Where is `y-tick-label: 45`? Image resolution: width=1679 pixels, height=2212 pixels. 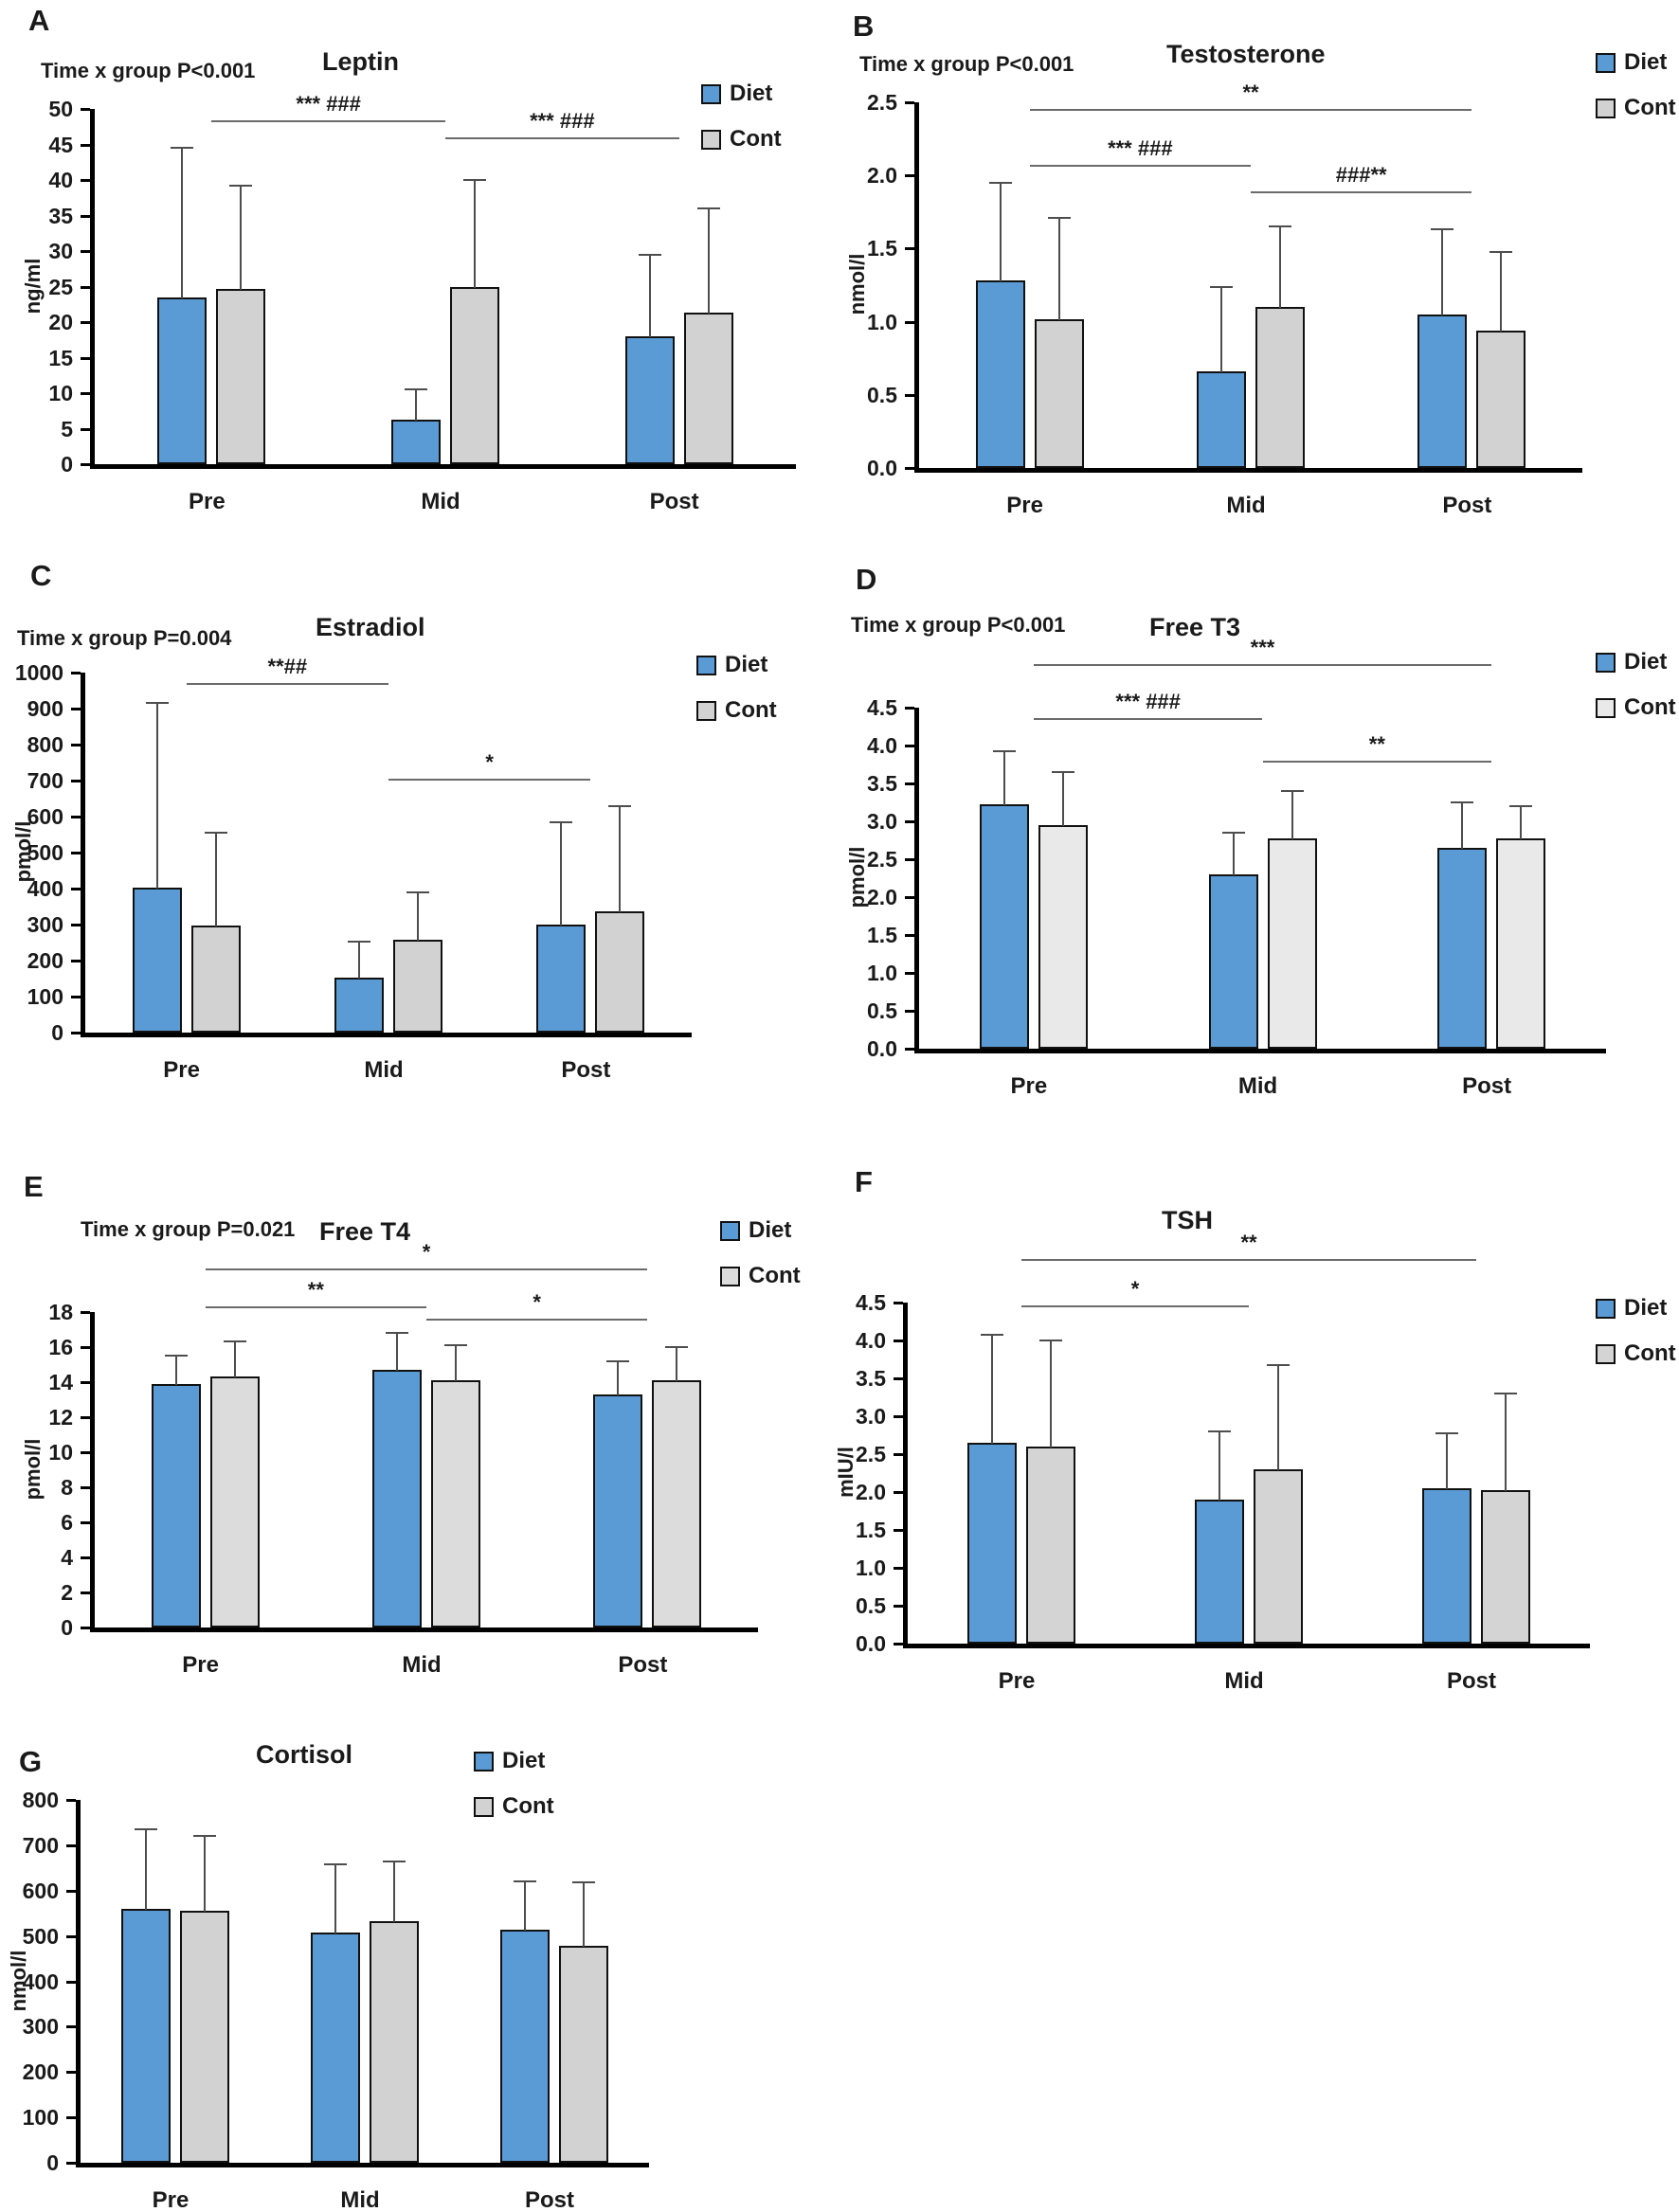 y-tick-label: 45 is located at coordinates (60, 145).